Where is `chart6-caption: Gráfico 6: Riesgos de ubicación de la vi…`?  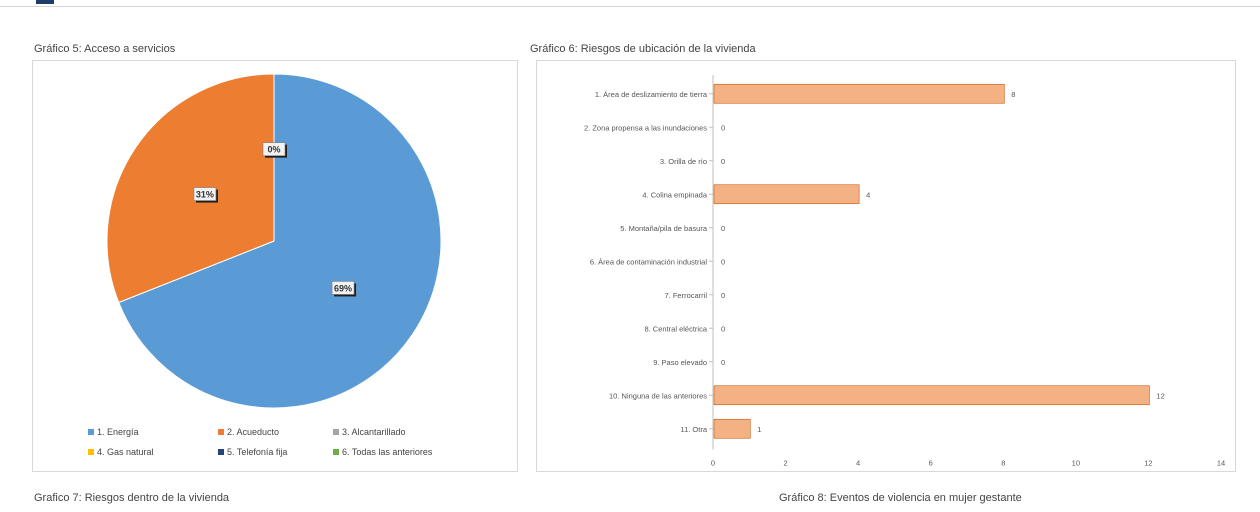 chart6-caption: Gráfico 6: Riesgos de ubicación de la vi… is located at coordinates (643, 49).